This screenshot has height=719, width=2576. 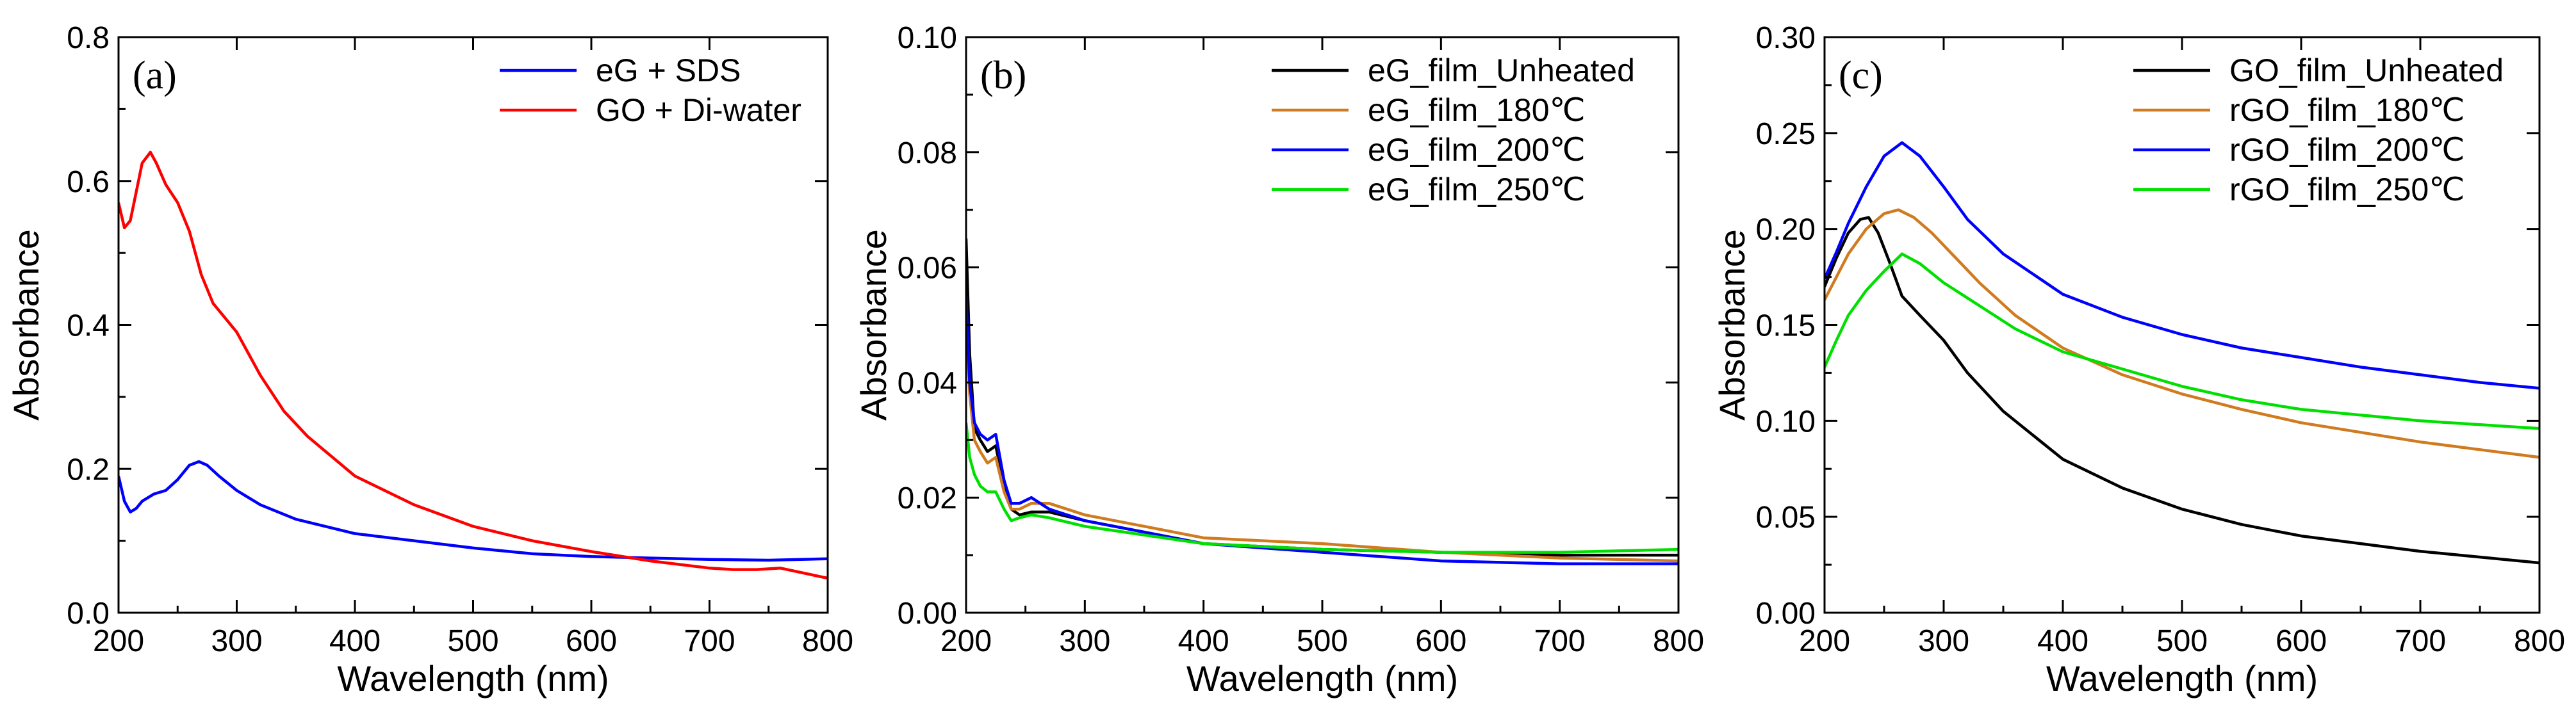 I want to click on y-tick-label: 0.30, so click(x=1786, y=38).